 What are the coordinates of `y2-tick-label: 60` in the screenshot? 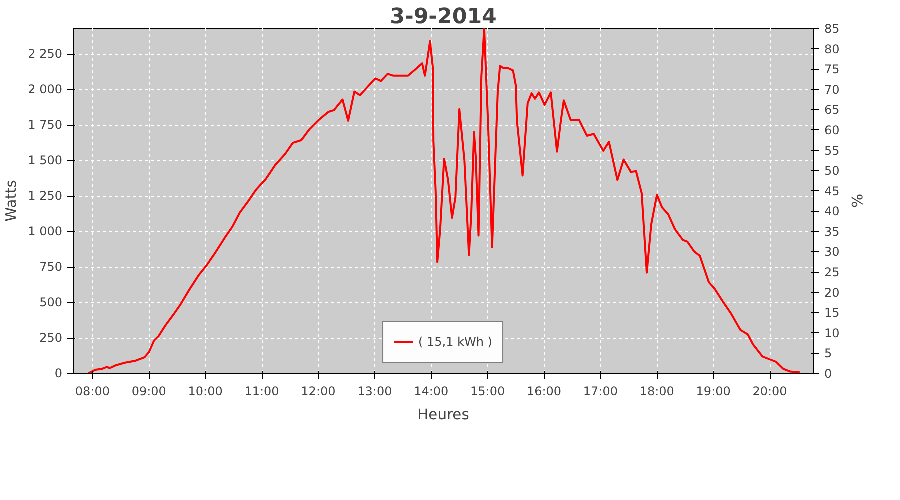 It's located at (832, 130).